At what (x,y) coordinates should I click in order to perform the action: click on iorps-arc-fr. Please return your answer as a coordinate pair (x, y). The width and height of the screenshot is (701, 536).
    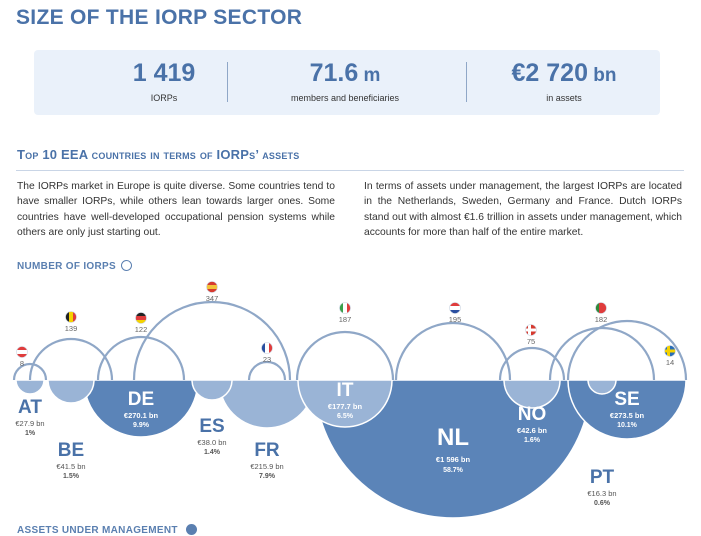
    Looking at the image, I should click on (267, 370).